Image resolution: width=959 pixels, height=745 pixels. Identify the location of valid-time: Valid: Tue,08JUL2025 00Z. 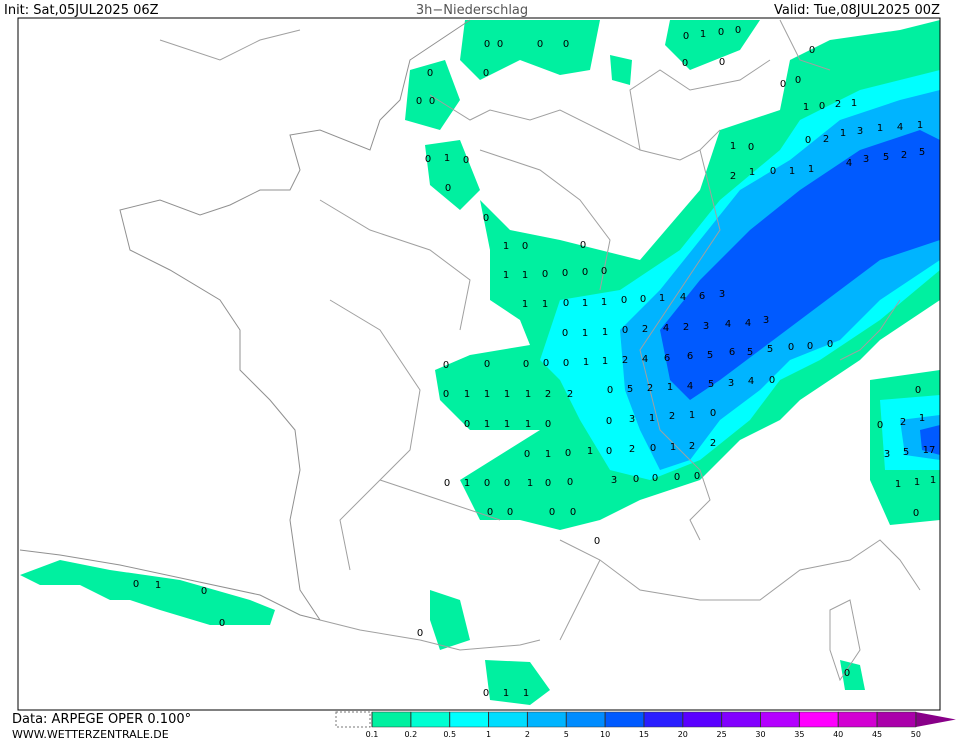
(857, 10).